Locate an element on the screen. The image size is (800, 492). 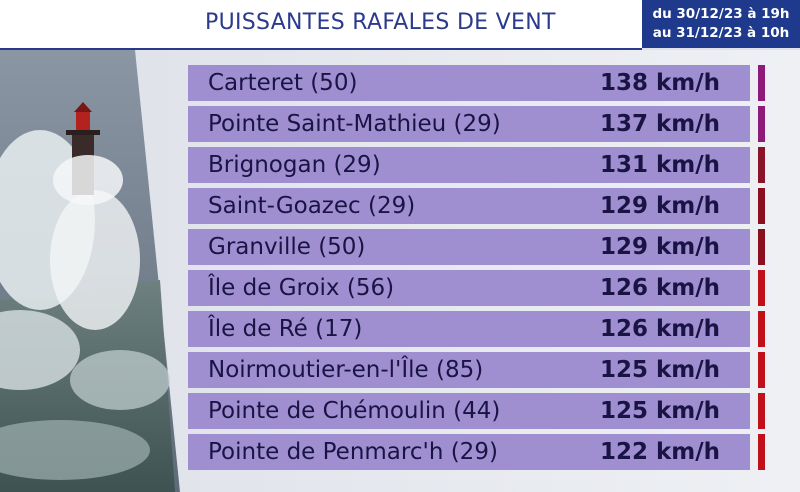
gust-value: 131 km/h is located at coordinates (659, 165).